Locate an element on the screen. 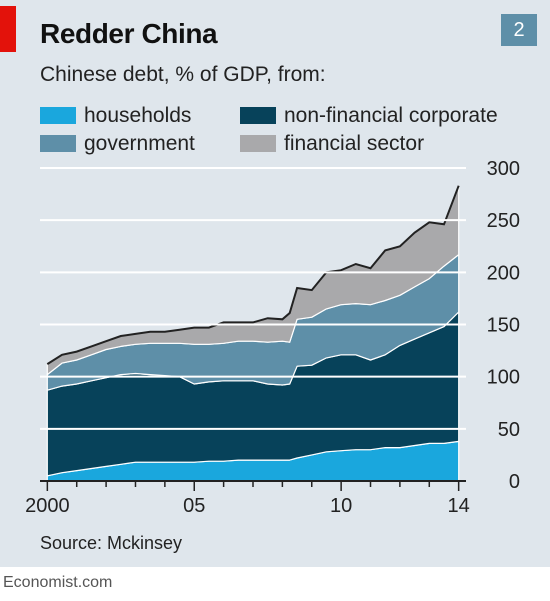 The height and width of the screenshot is (601, 550). brand-tag is located at coordinates (8, 29).